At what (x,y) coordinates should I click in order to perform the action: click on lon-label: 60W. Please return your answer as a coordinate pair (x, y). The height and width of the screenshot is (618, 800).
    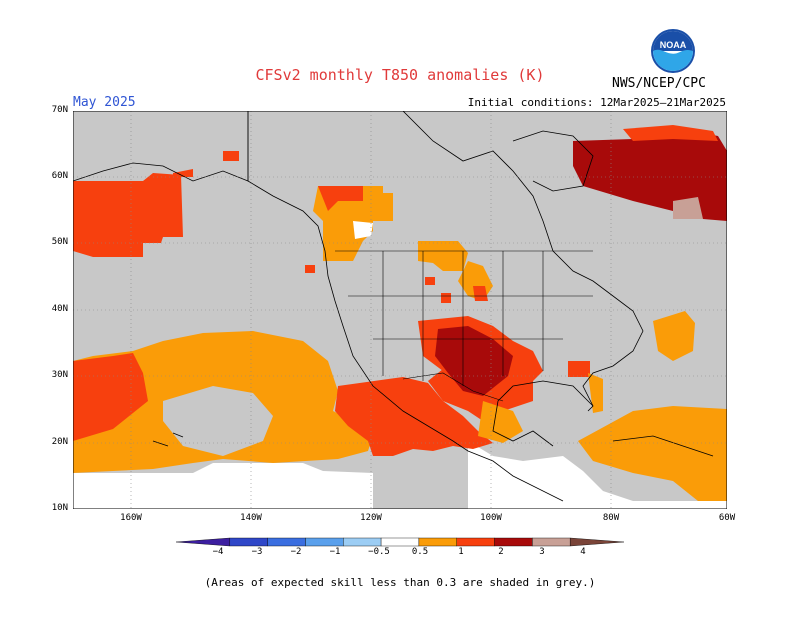
    Looking at the image, I should click on (727, 518).